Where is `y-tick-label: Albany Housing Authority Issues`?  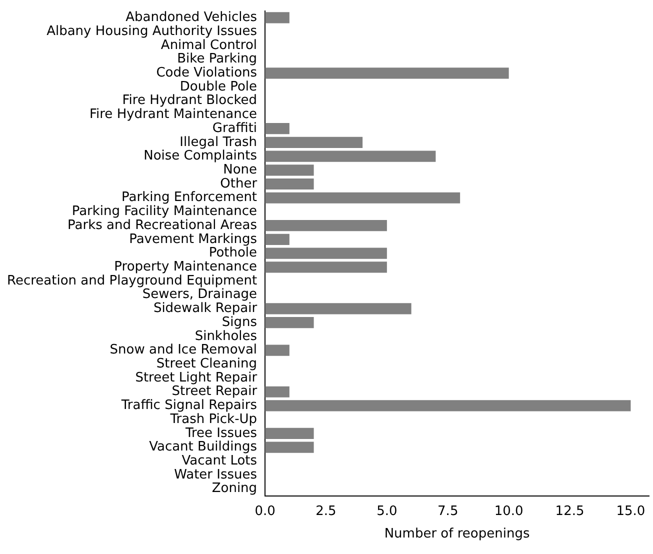
y-tick-label: Albany Housing Authority Issues is located at coordinates (152, 31).